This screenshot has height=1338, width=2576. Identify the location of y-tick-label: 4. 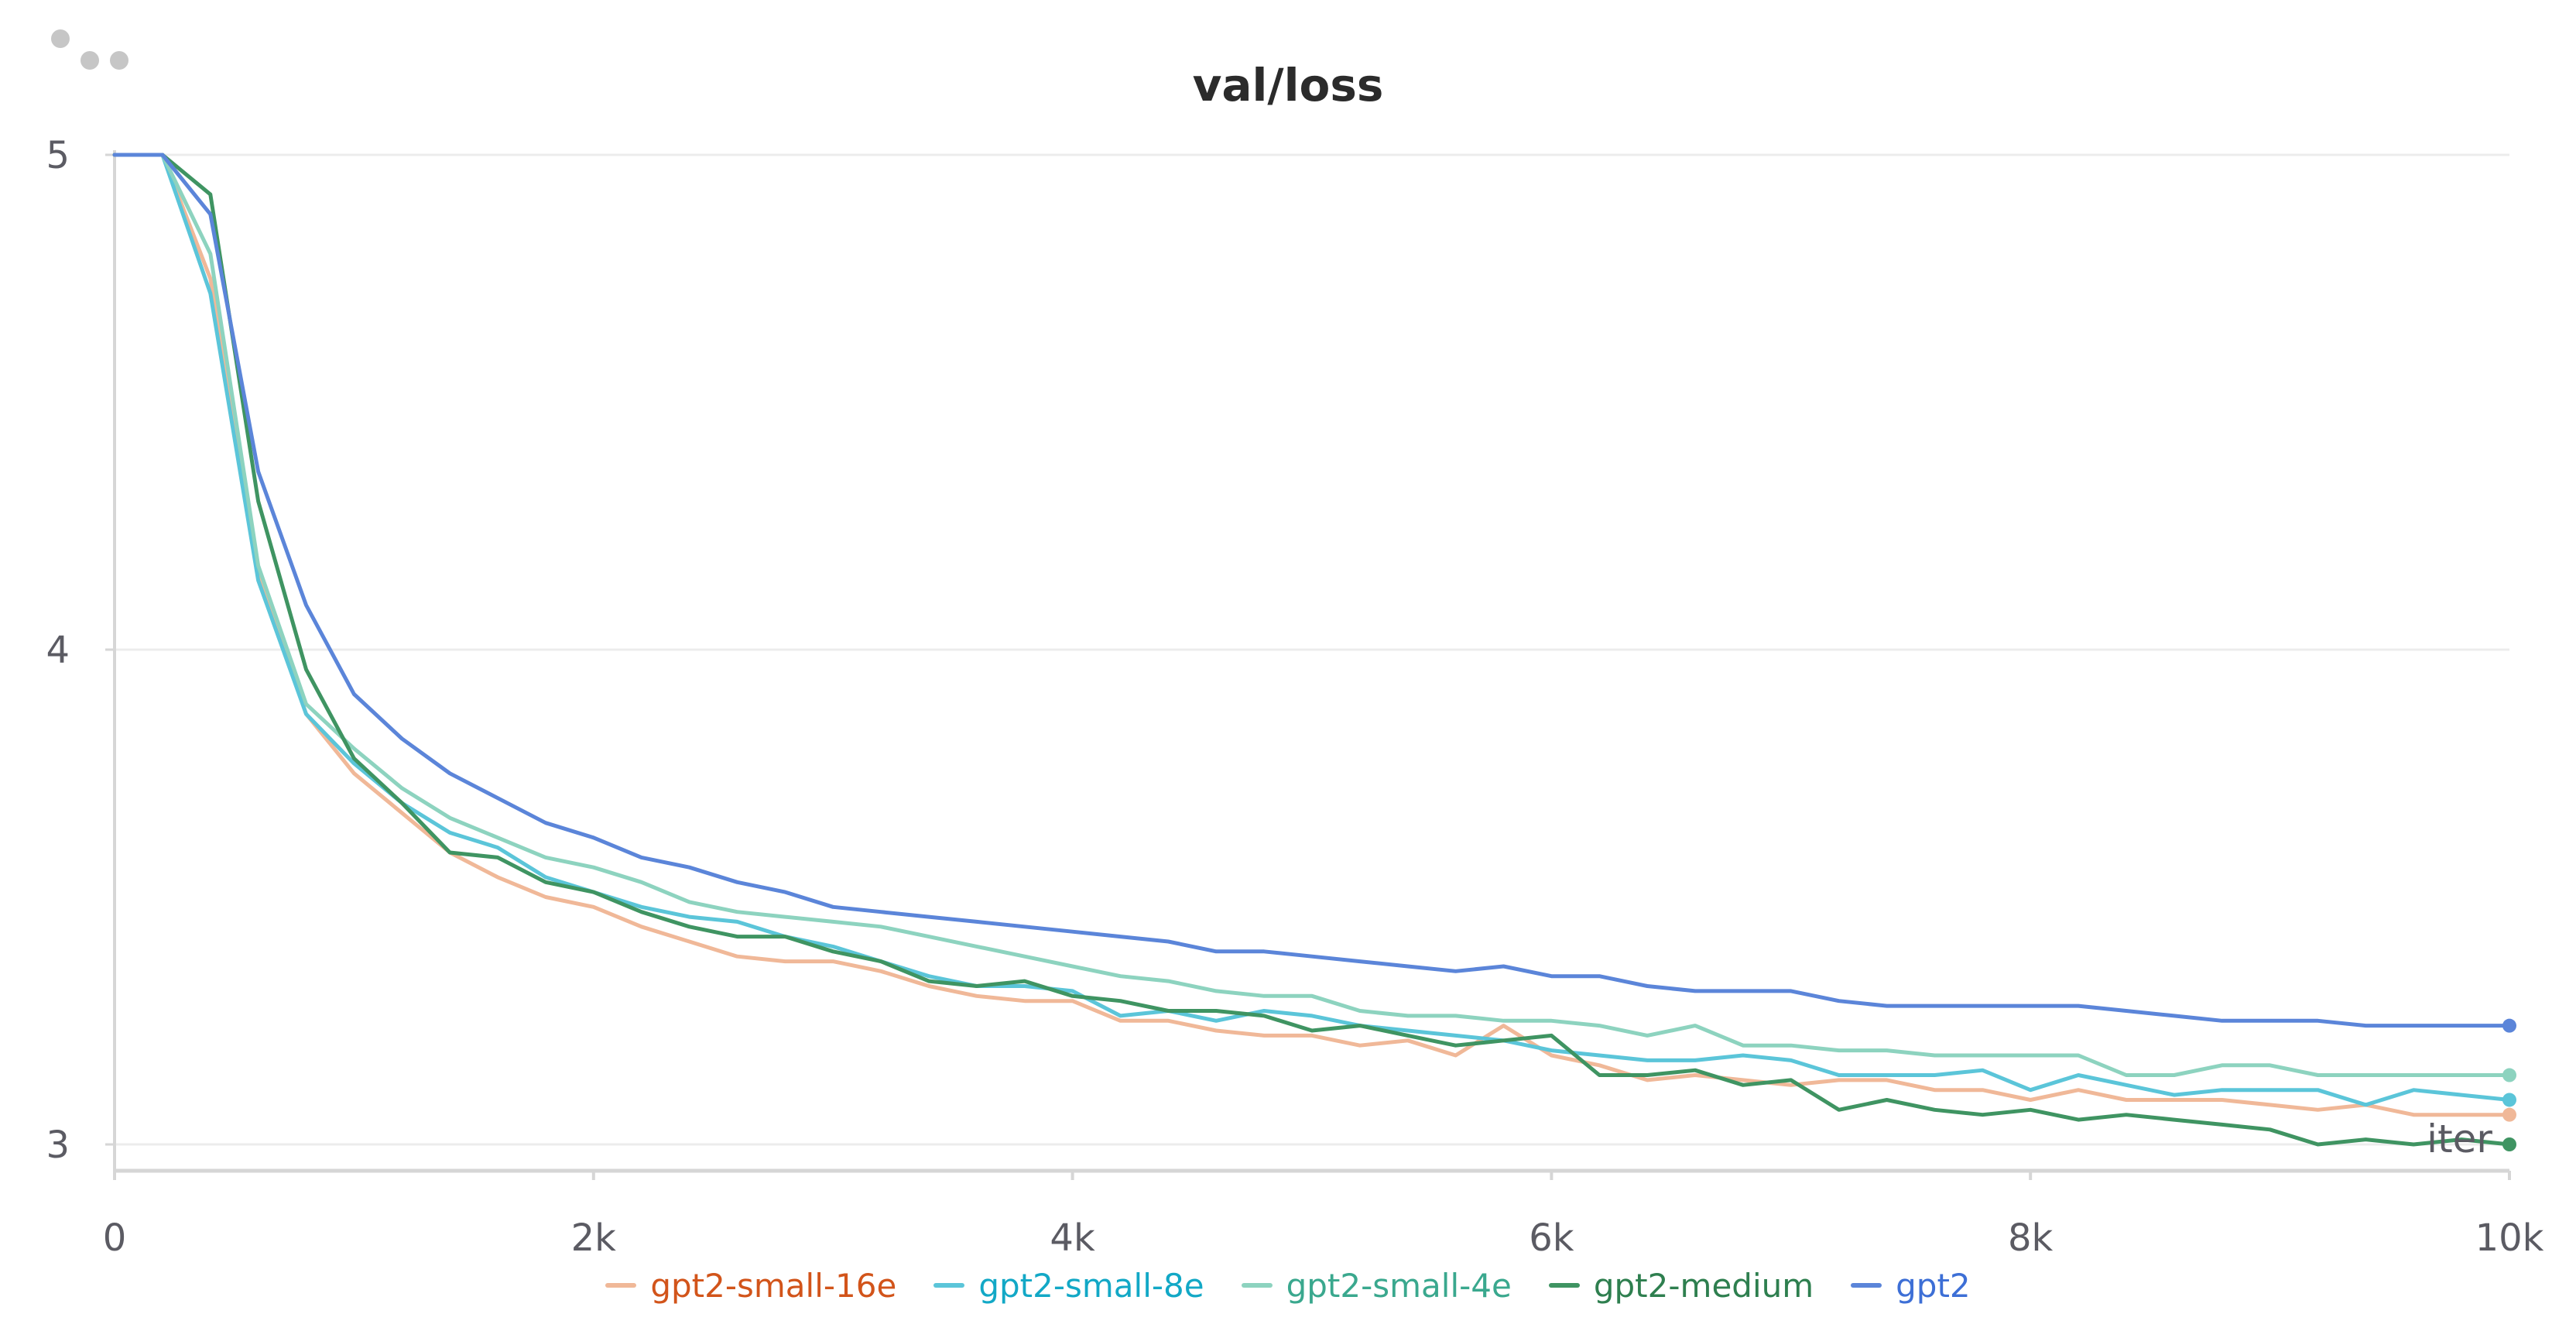
(58, 650).